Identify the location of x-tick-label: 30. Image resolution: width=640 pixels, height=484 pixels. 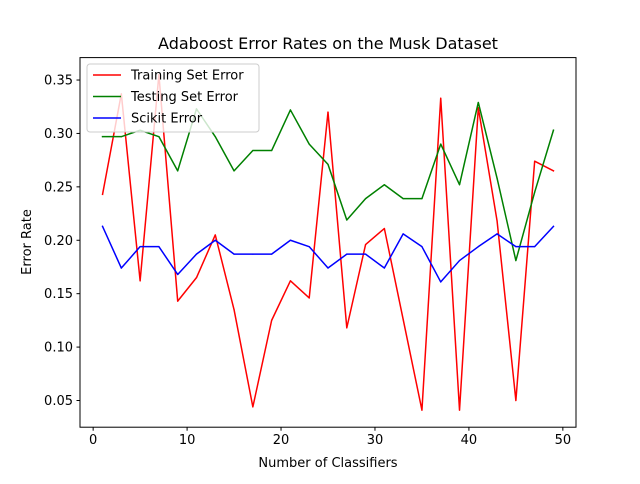
(375, 440).